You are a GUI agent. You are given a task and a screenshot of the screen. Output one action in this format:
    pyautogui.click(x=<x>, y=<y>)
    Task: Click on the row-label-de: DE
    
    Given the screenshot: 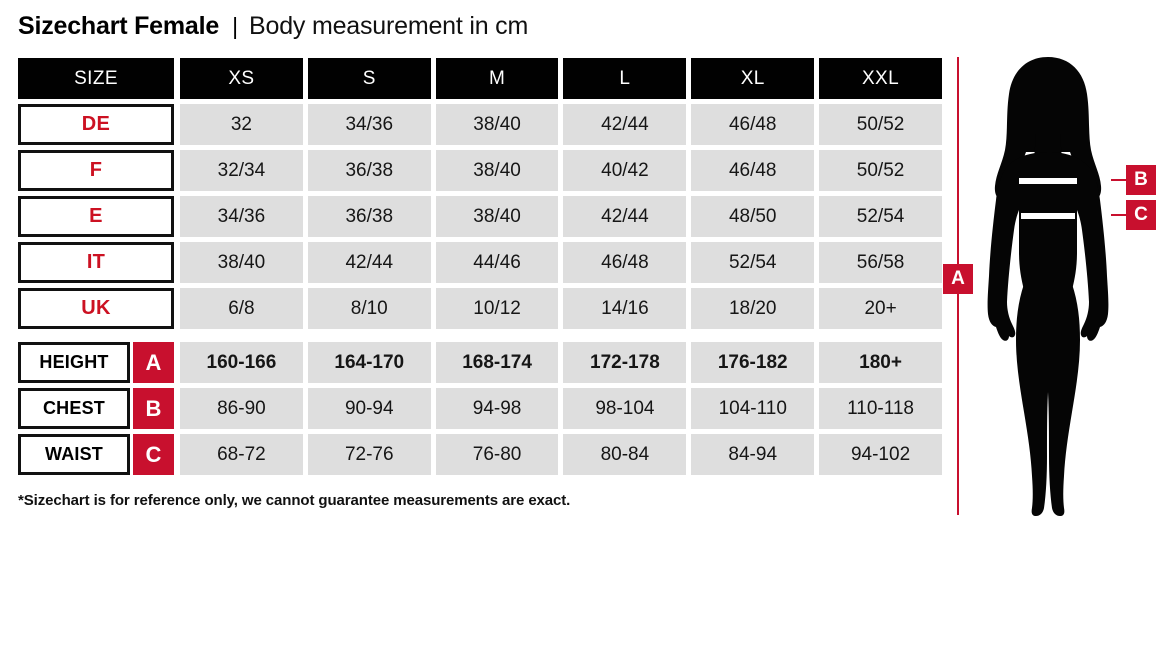 What is the action you would take?
    pyautogui.click(x=96, y=124)
    